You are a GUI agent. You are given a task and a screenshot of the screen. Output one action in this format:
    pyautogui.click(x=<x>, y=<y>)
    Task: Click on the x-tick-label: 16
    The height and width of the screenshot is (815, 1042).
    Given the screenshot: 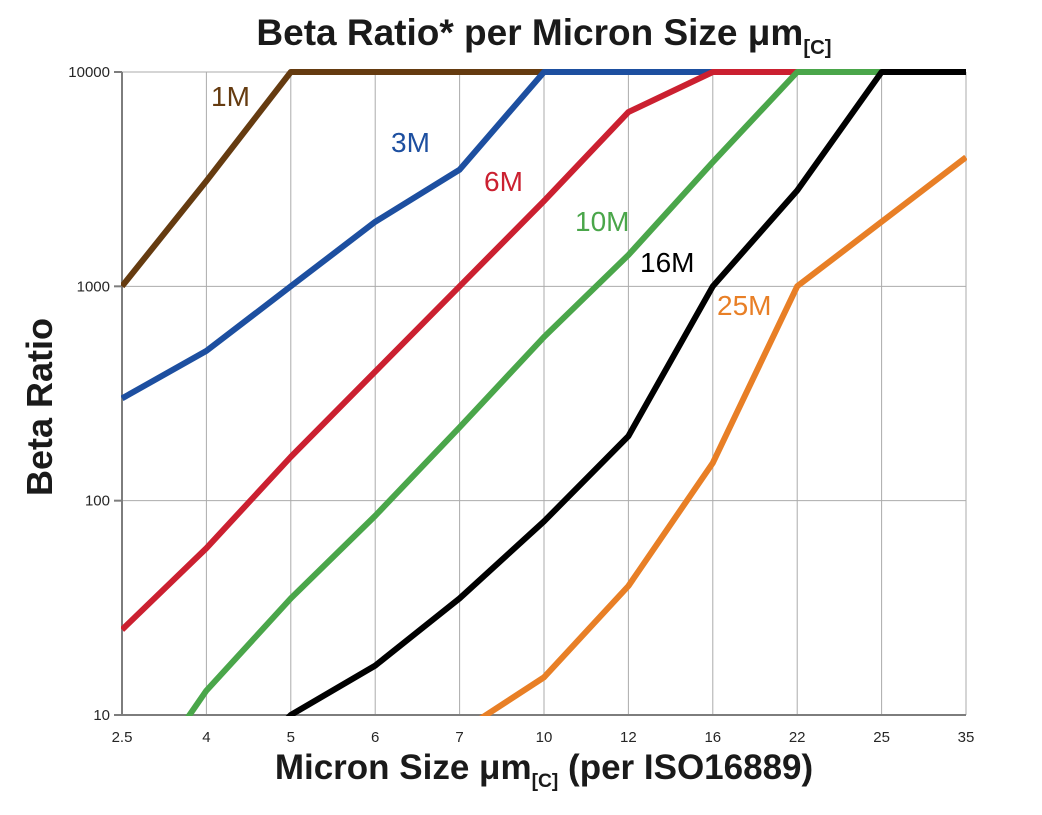 What is the action you would take?
    pyautogui.click(x=712, y=737)
    